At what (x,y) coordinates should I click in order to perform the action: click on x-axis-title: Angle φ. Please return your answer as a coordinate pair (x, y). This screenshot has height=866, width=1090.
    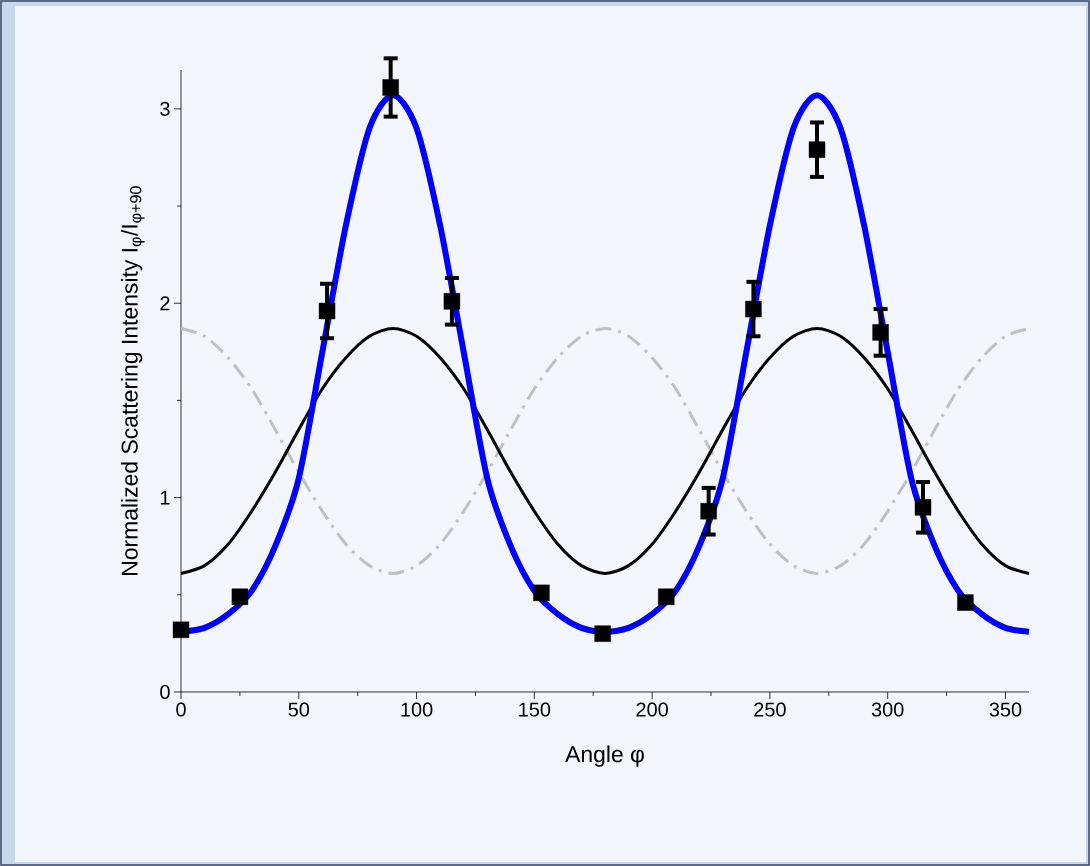
    Looking at the image, I should click on (604, 756).